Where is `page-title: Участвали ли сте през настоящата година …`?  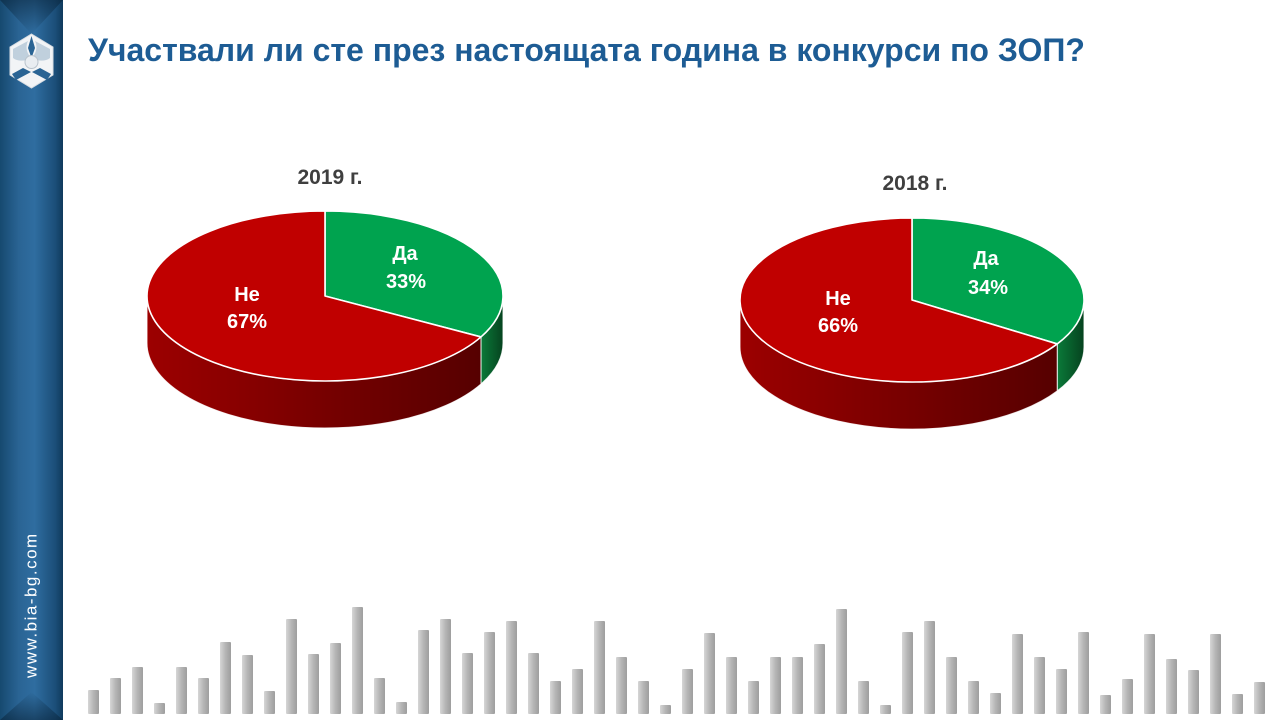
page-title: Участвали ли сте през настоящата година … is located at coordinates (586, 50).